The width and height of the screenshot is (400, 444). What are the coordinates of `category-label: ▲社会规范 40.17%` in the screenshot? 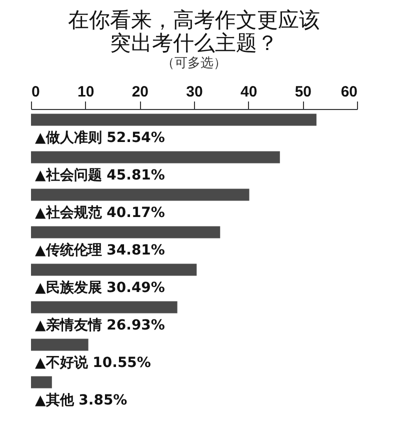 It's located at (100, 212).